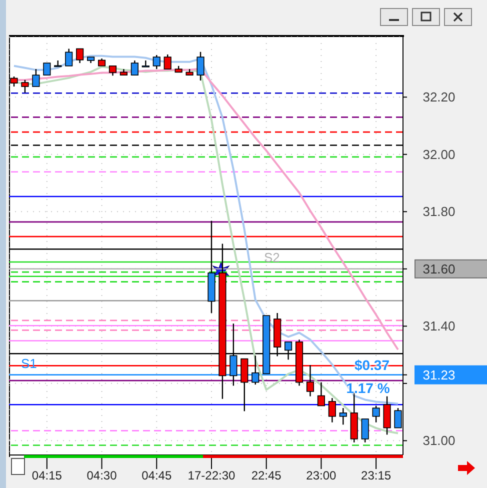 The image size is (487, 488). Describe the element at coordinates (439, 97) in the screenshot. I see `y-tick-label: 32.20` at that location.